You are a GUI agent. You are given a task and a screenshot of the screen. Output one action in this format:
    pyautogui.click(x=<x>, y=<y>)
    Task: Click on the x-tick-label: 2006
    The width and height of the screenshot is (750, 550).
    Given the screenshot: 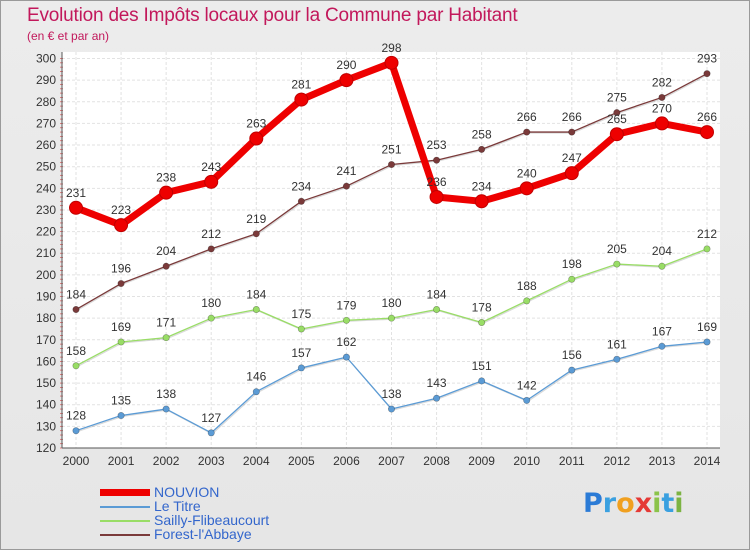 What is the action you would take?
    pyautogui.click(x=346, y=461)
    